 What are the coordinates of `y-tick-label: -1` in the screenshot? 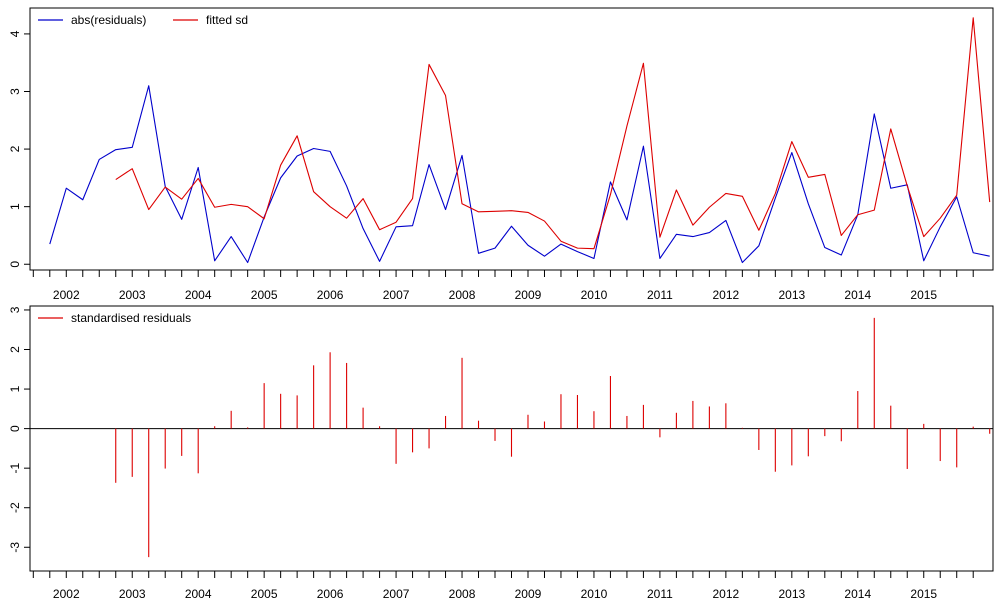 It's located at (15, 468).